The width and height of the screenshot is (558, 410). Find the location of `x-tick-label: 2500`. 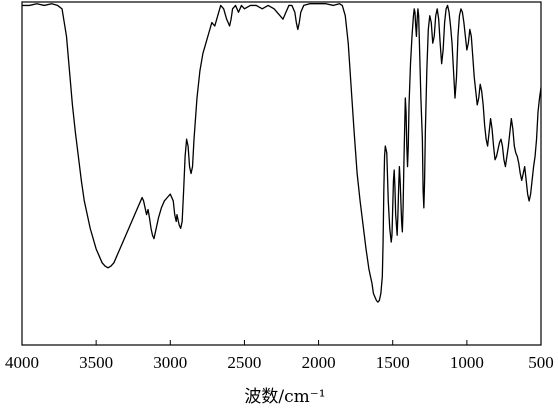

x-tick-label: 2500 is located at coordinates (244, 362).